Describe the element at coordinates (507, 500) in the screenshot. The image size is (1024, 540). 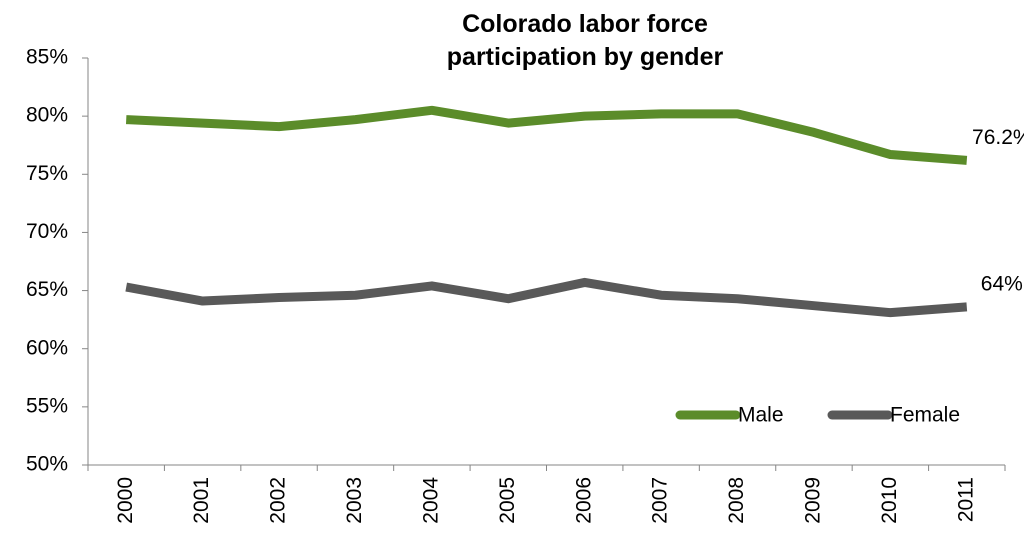
I see `x-tick-label: 2005` at that location.